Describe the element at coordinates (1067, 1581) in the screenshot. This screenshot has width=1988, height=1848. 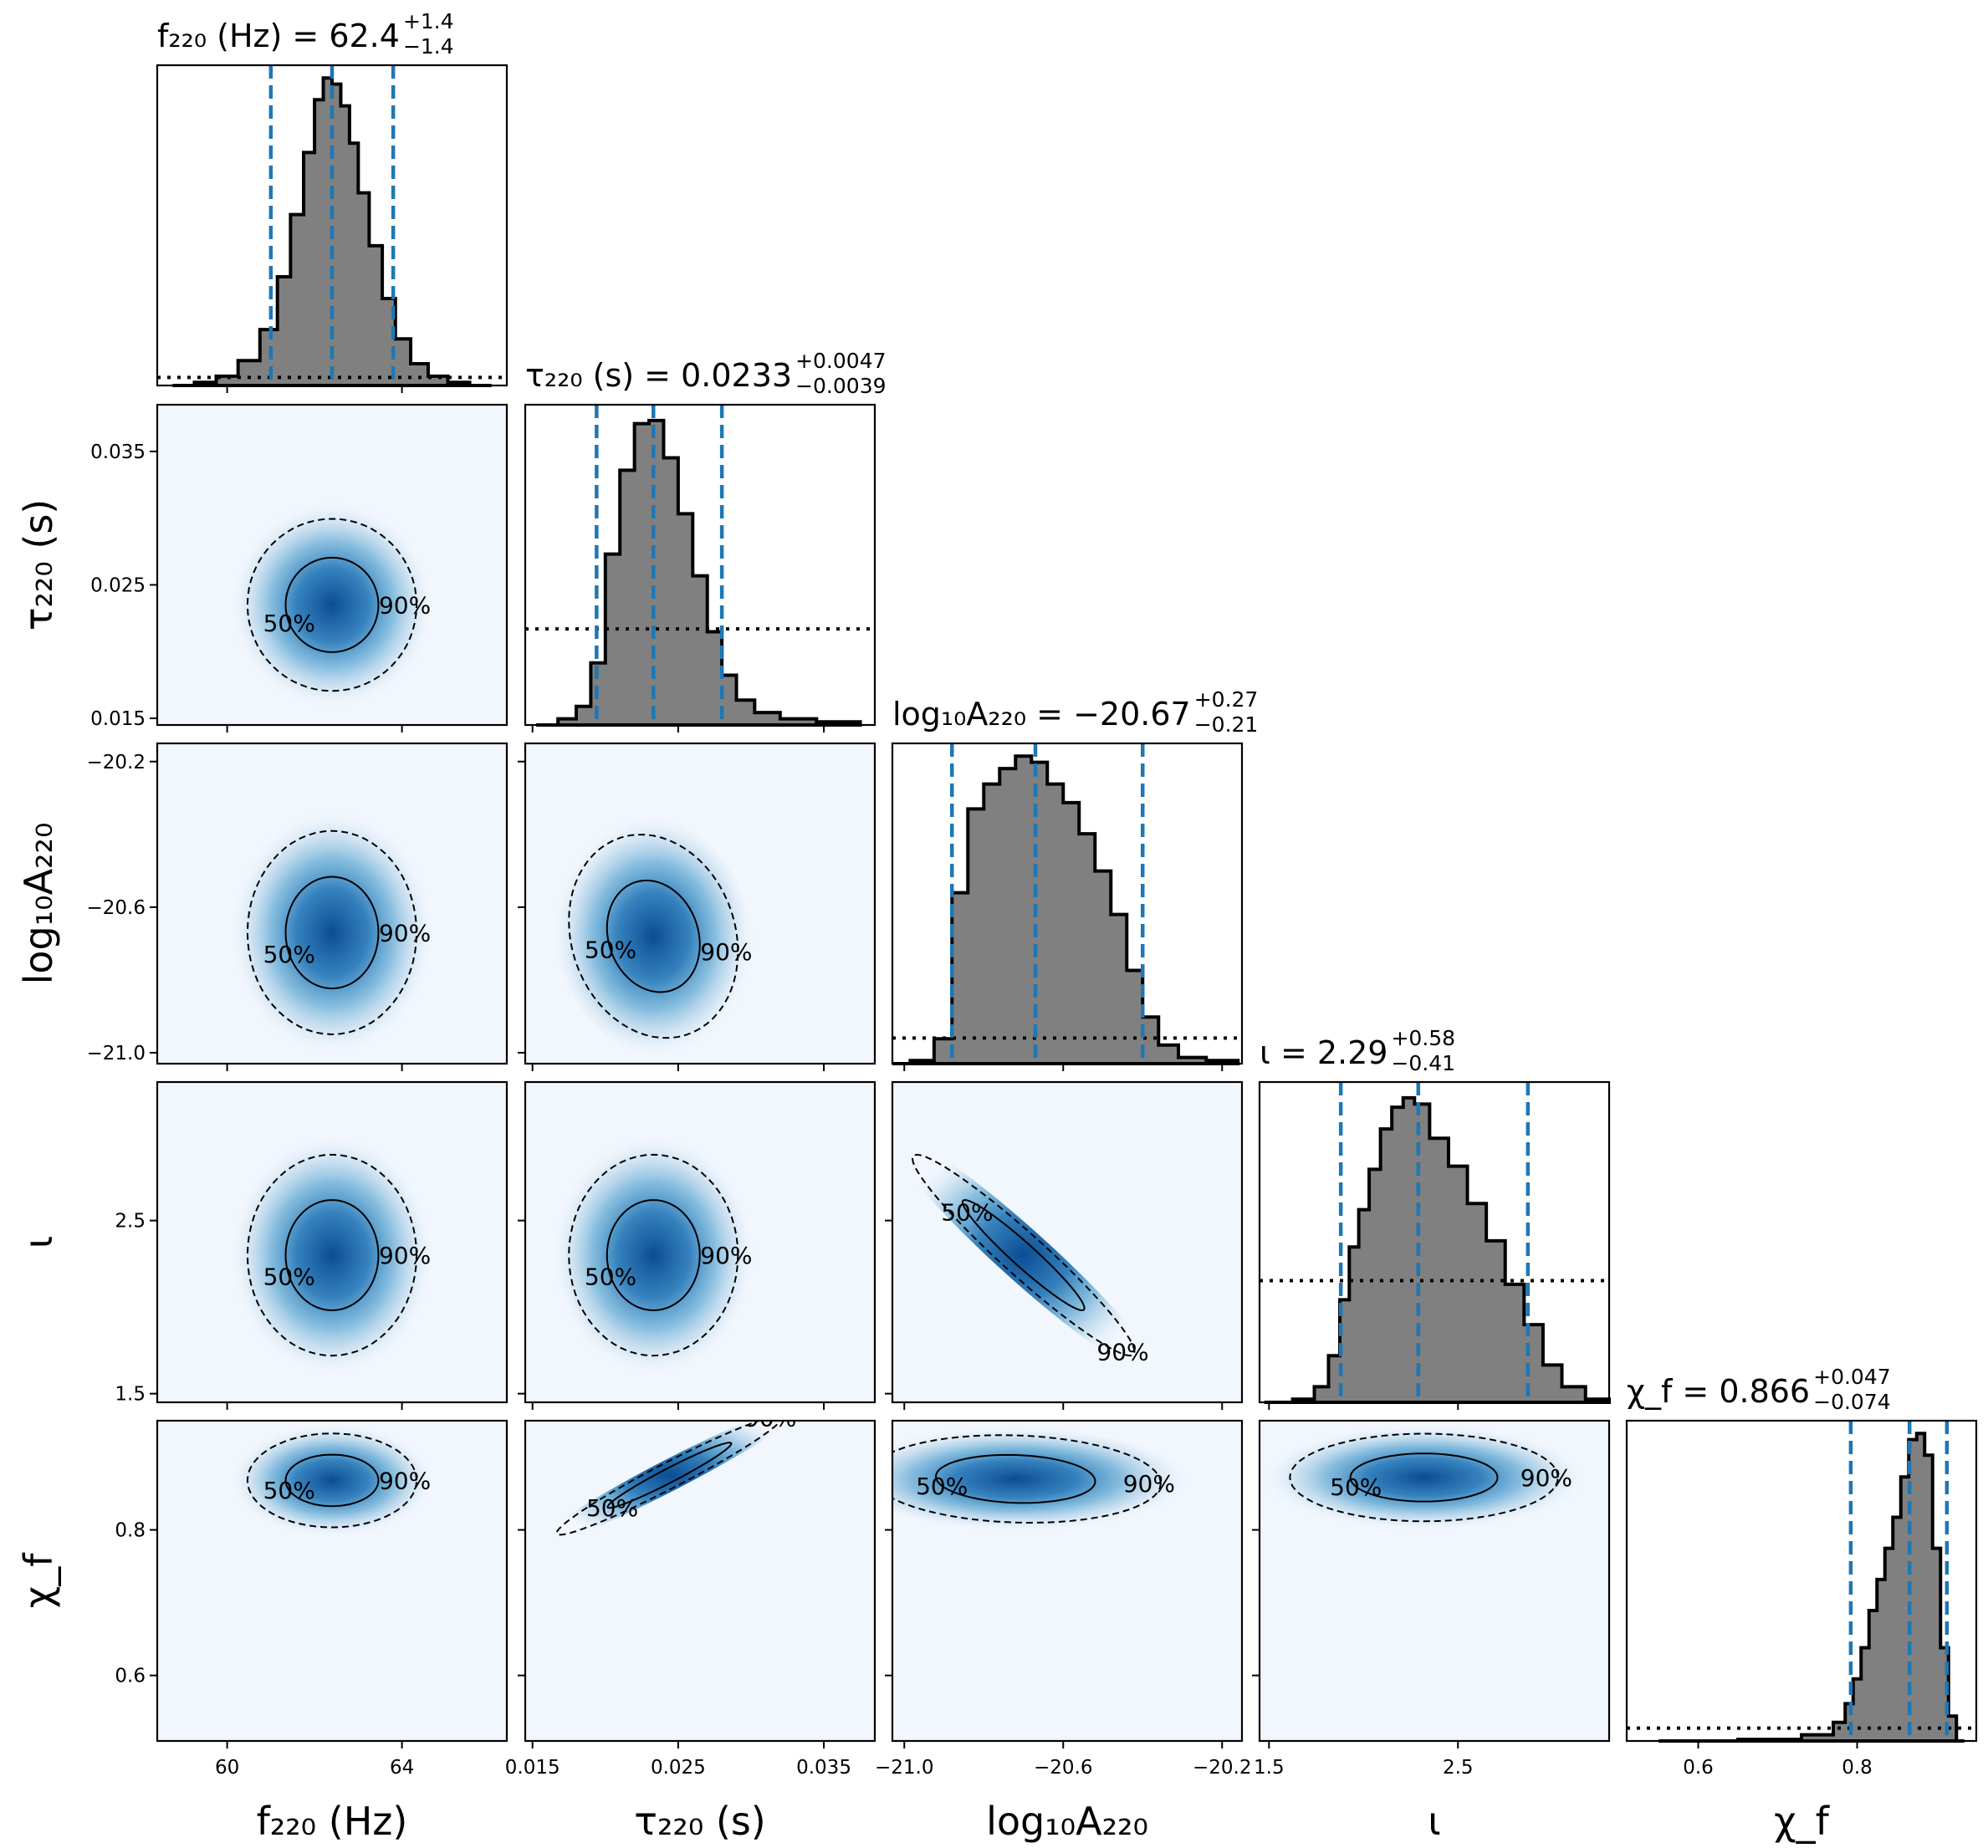
I see `density-panel-logA-chif: 50% 90%` at that location.